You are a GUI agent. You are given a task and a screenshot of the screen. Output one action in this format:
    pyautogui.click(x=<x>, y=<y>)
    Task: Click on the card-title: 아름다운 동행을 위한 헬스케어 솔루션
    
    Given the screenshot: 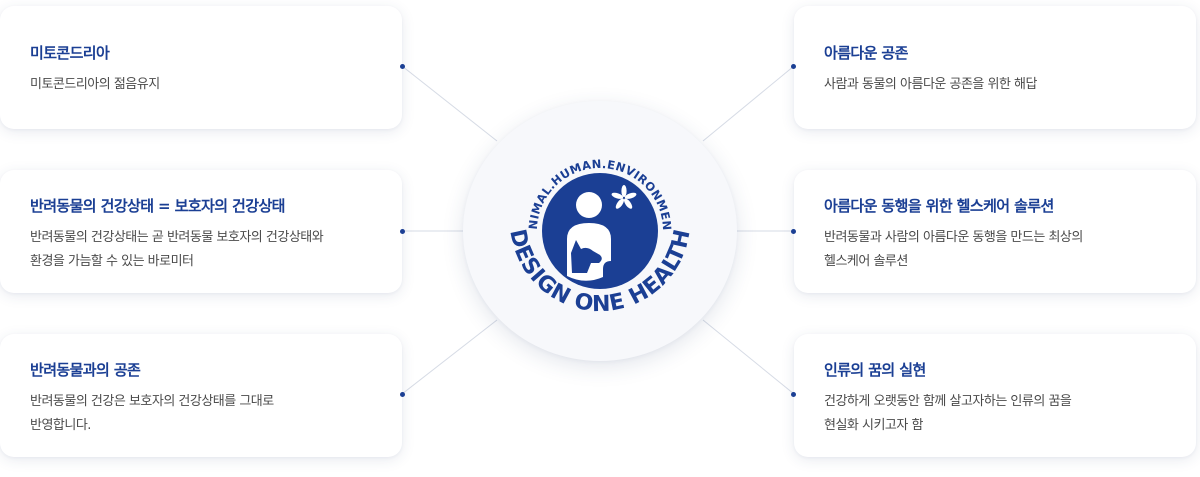 What is the action you would take?
    pyautogui.click(x=939, y=206)
    